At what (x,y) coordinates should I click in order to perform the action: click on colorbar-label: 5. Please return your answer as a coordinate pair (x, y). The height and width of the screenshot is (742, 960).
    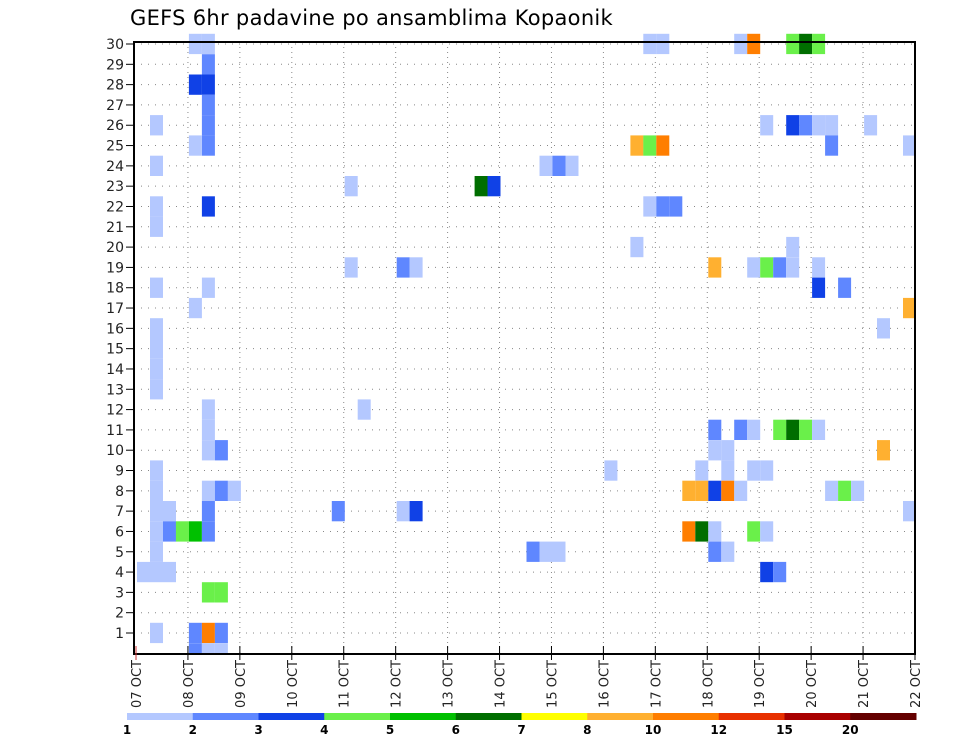
    Looking at the image, I should click on (390, 730).